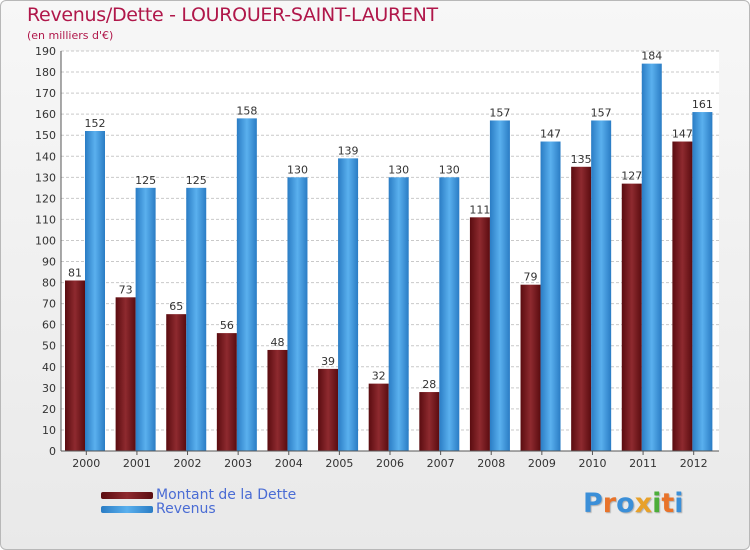  Describe the element at coordinates (643, 503) in the screenshot. I see `logo-letter: x` at that location.